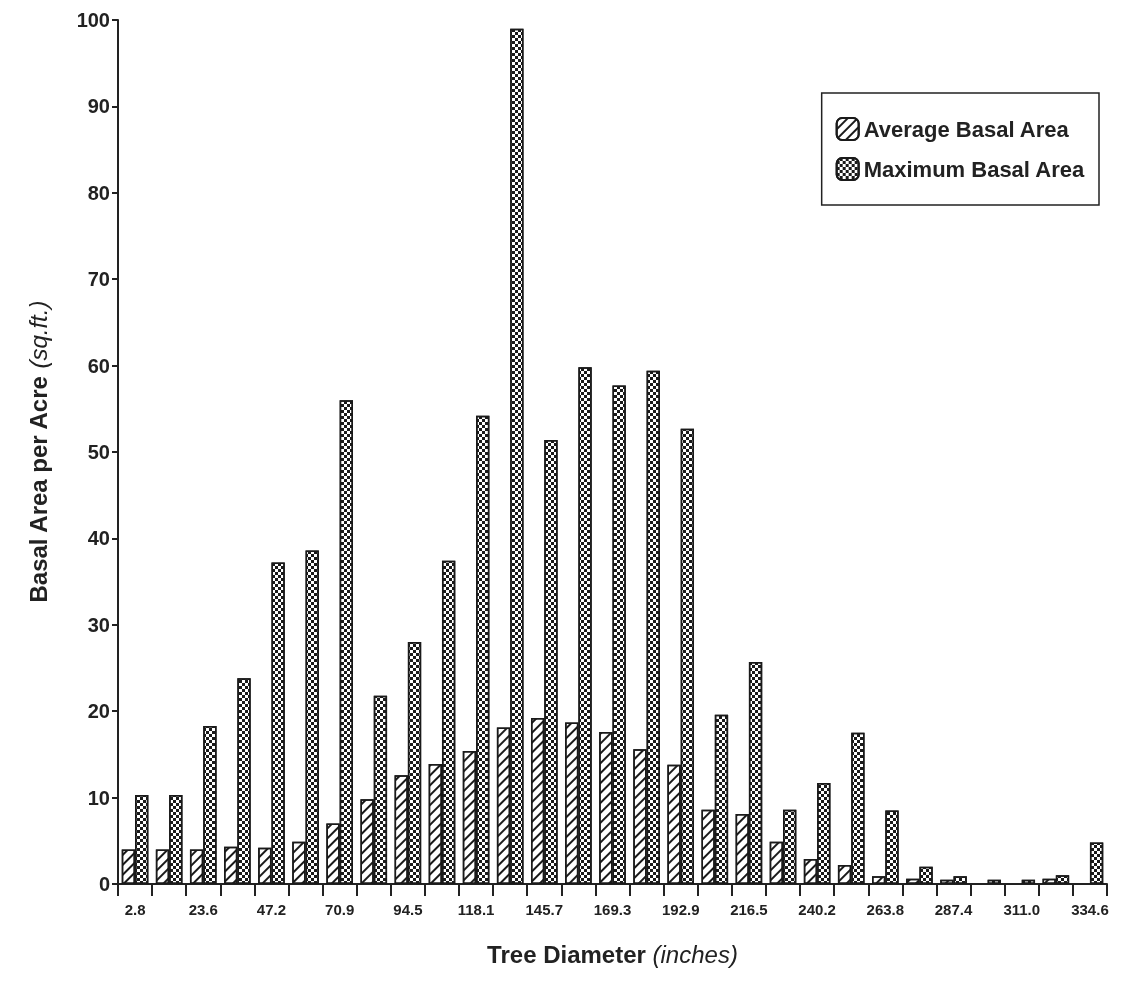 Image resolution: width=1137 pixels, height=992 pixels. I want to click on y-axis-title: Basal Area per Acre (sq.ft.), so click(38, 451).